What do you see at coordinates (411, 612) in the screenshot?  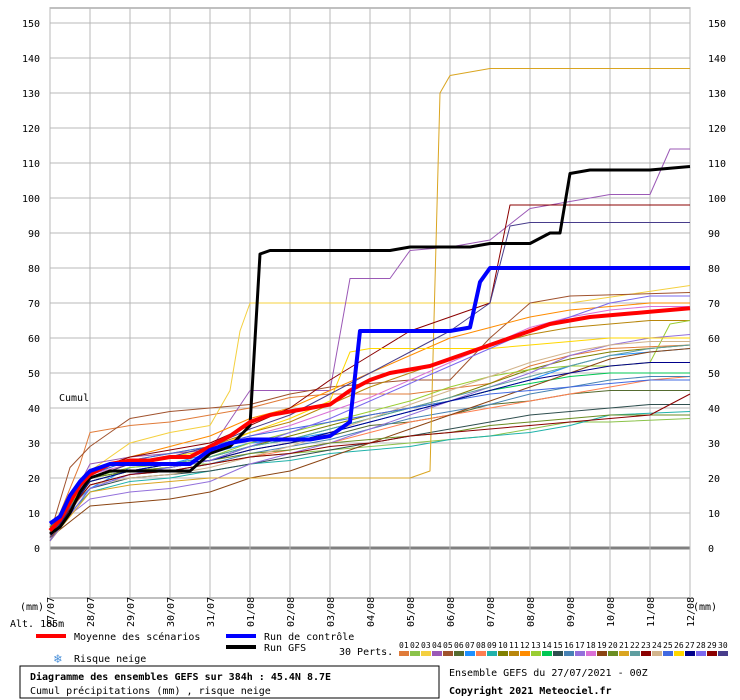 I see `x-tick-label: 05/08` at bounding box center [411, 612].